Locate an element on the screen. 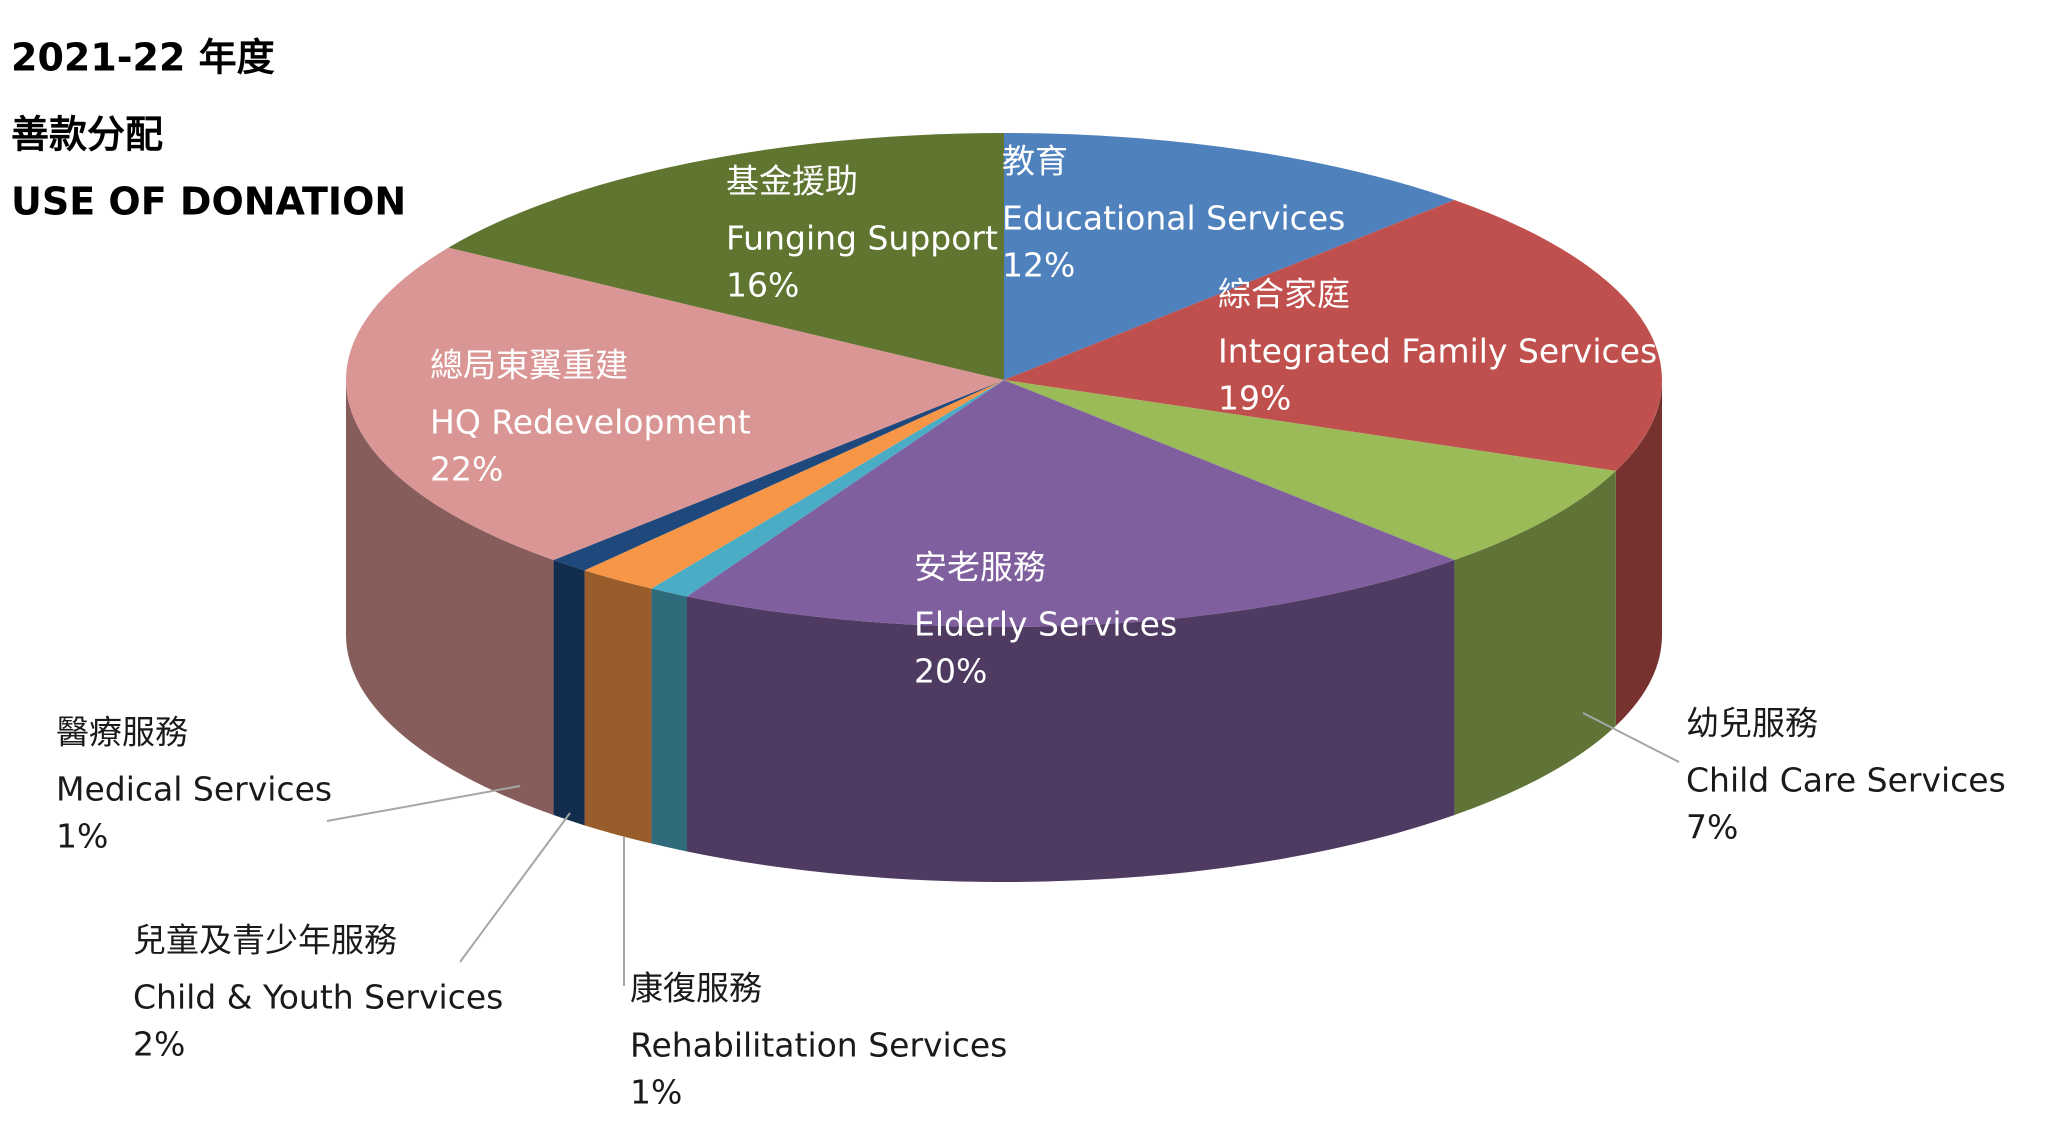  label-zh: 綜合家庭 is located at coordinates (1284, 294).